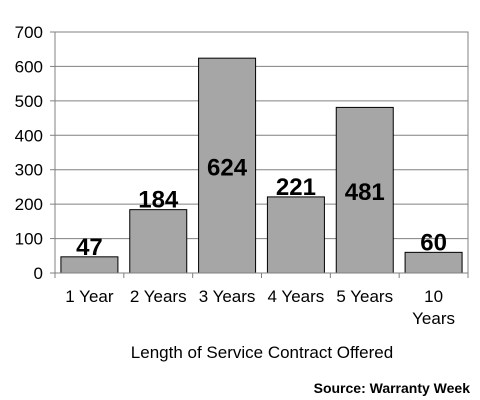 The image size is (480, 400). What do you see at coordinates (29, 204) in the screenshot?
I see `y-tick-label: 200` at bounding box center [29, 204].